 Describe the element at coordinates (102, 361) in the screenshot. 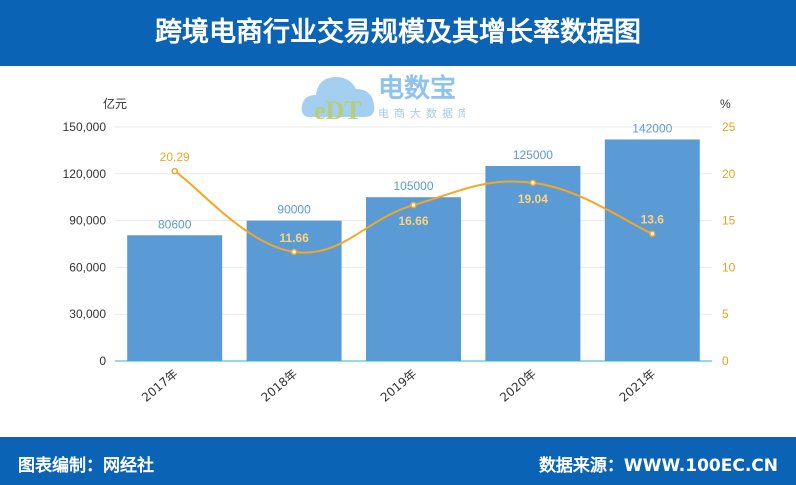

I see `y-left-tick-label: 0` at that location.